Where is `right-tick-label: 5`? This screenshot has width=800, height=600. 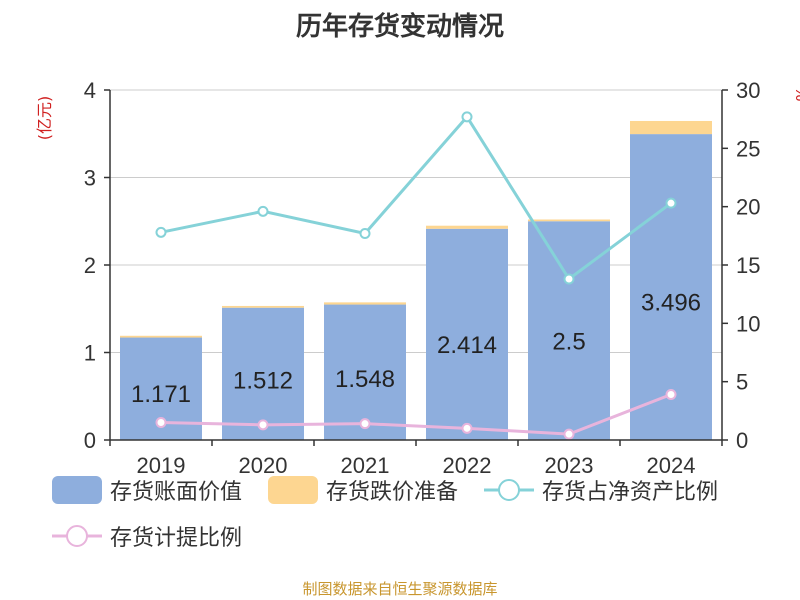 right-tick-label: 5 is located at coordinates (742, 382).